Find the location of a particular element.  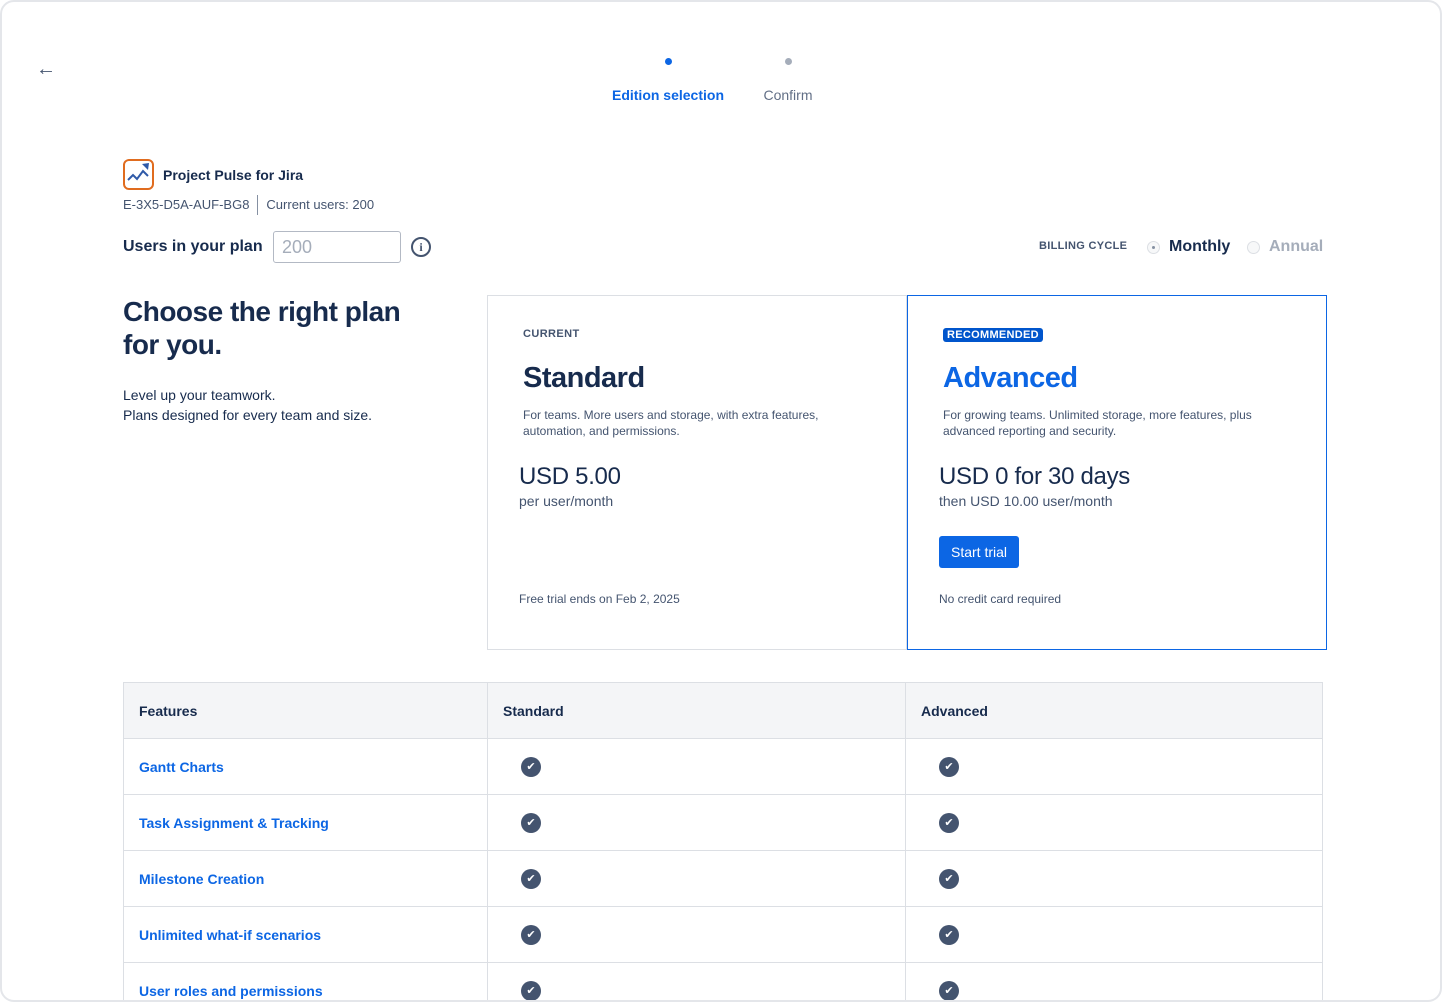

header-features: Features is located at coordinates (305, 710).